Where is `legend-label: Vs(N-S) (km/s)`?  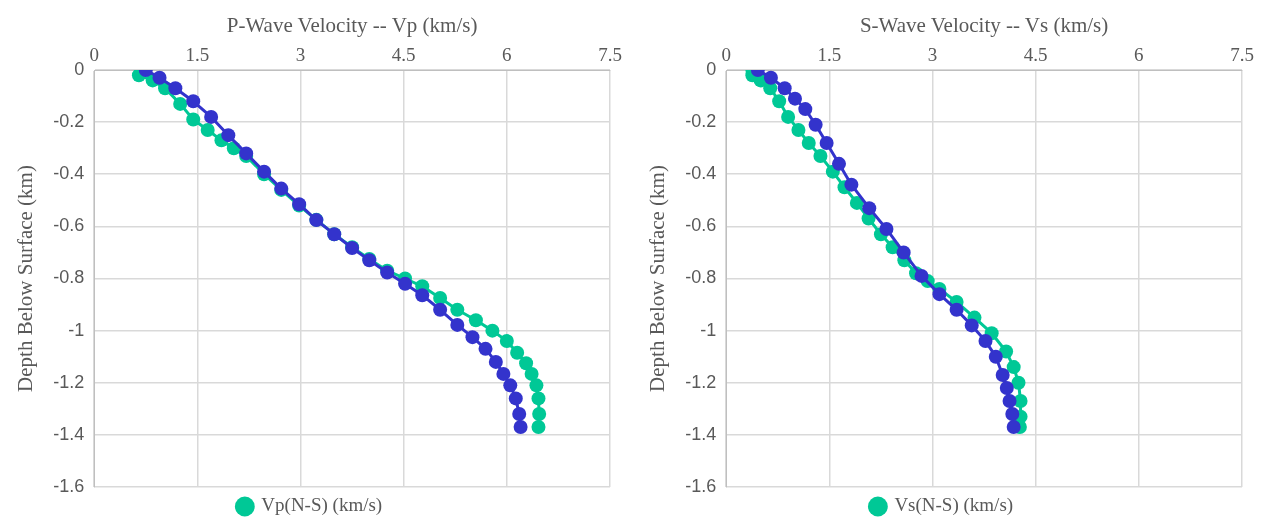
legend-label: Vs(N-S) (km/s) is located at coordinates (954, 505).